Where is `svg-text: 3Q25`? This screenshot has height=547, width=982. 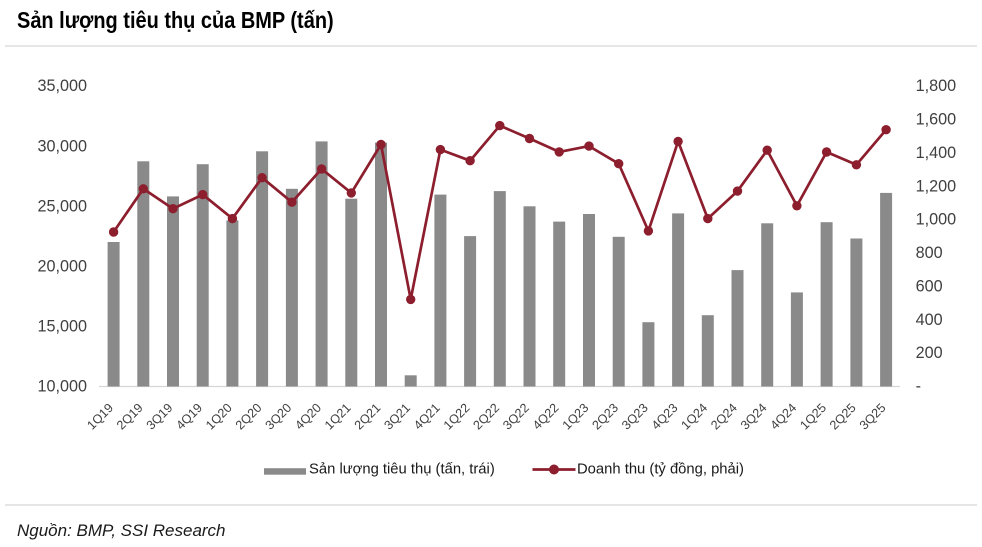
svg-text: 3Q25 is located at coordinates (873, 417).